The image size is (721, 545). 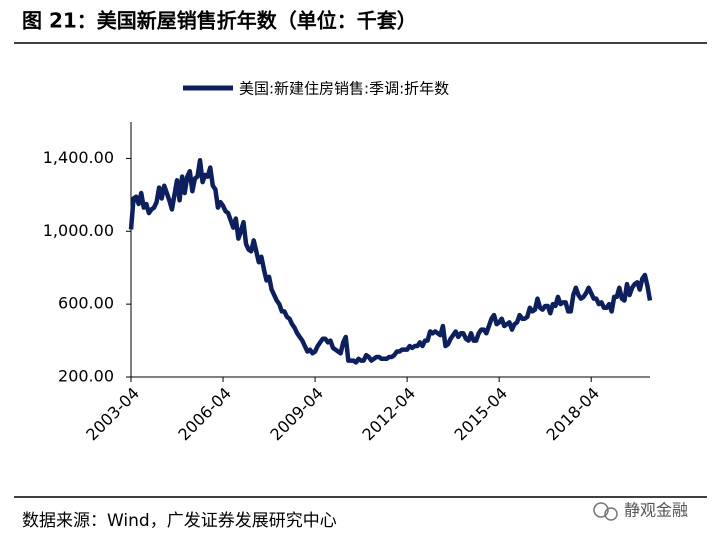 What do you see at coordinates (656, 510) in the screenshot?
I see `watermark-text: 静观金融` at bounding box center [656, 510].